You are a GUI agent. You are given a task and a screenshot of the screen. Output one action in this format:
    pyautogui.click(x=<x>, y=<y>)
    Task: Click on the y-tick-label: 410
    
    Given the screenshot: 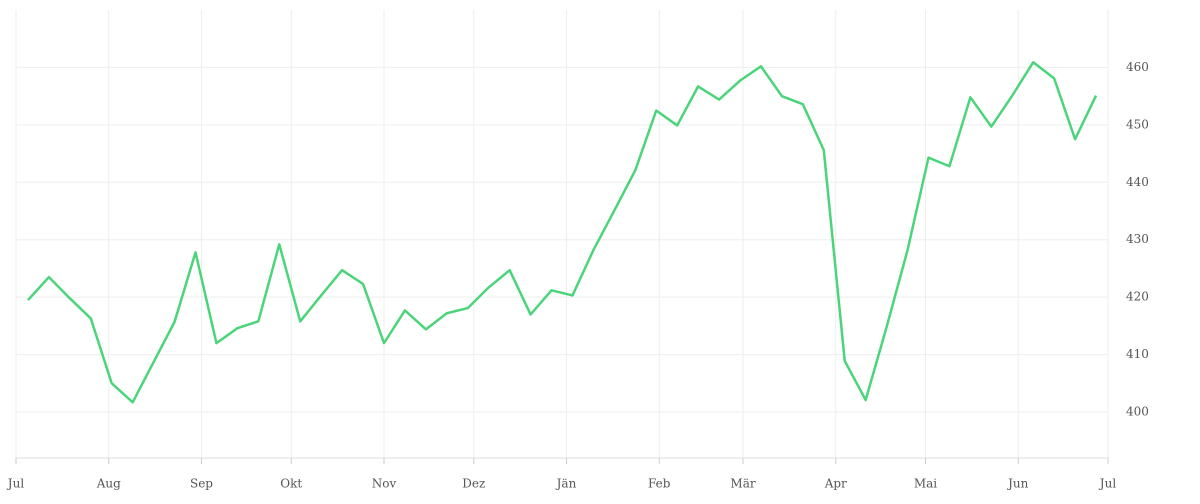 What is the action you would take?
    pyautogui.click(x=1137, y=354)
    